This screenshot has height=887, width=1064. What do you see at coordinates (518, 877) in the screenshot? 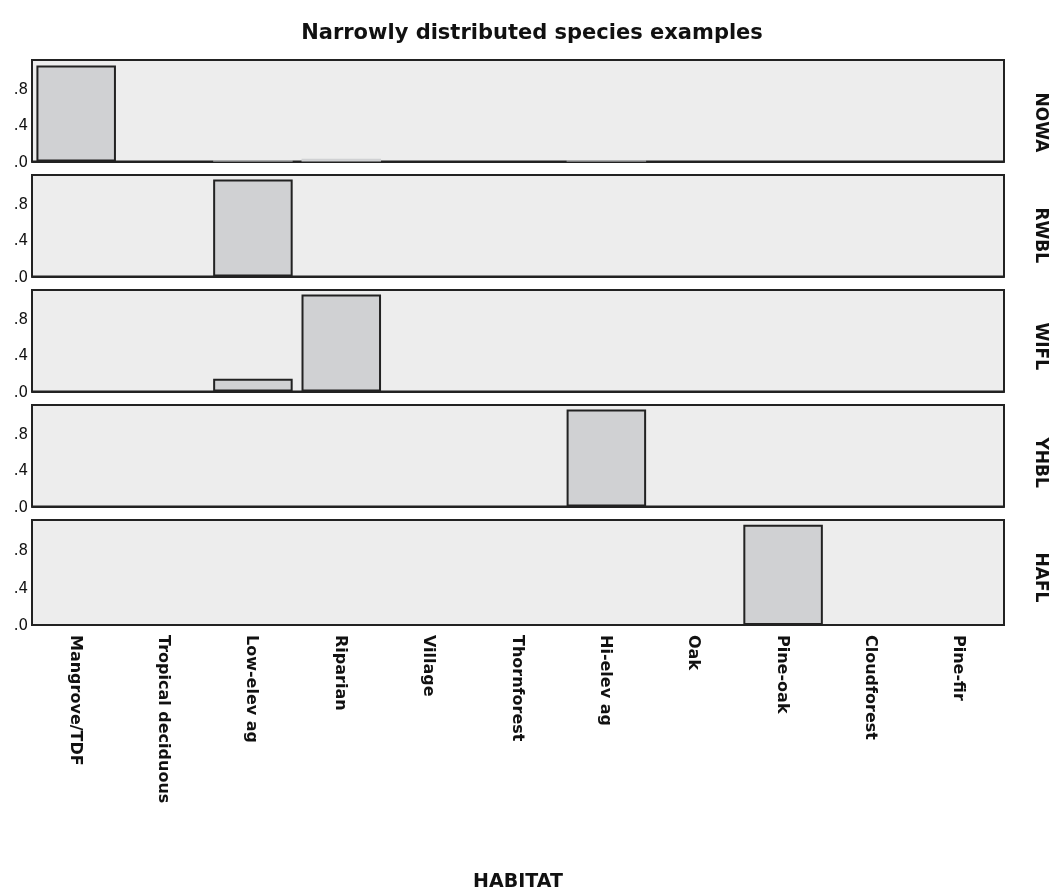
I see `x-axis-title: HABITAT` at bounding box center [518, 877].